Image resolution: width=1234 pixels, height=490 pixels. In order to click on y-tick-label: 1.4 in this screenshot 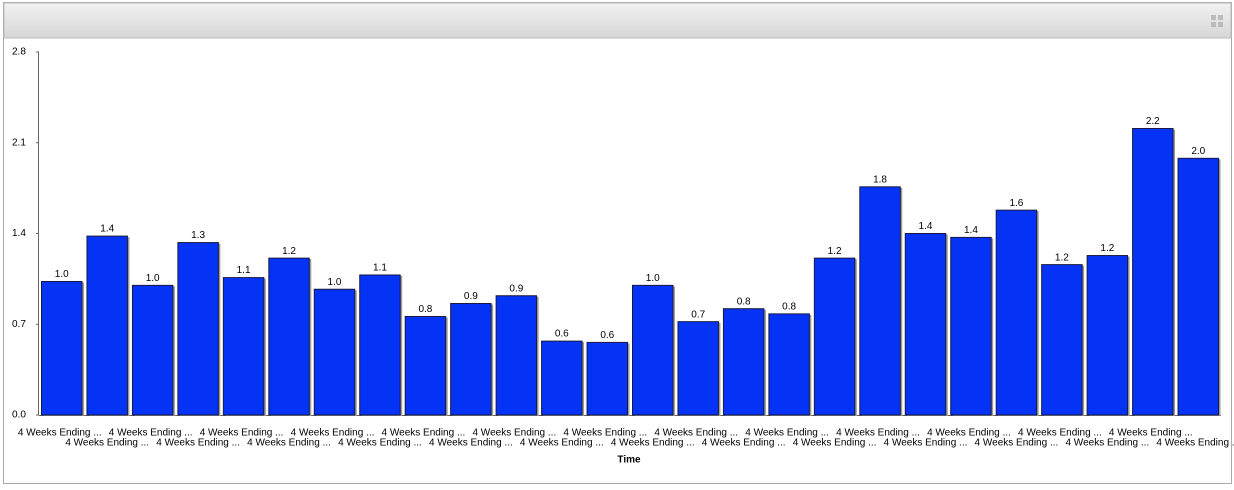, I will do `click(19, 233)`.